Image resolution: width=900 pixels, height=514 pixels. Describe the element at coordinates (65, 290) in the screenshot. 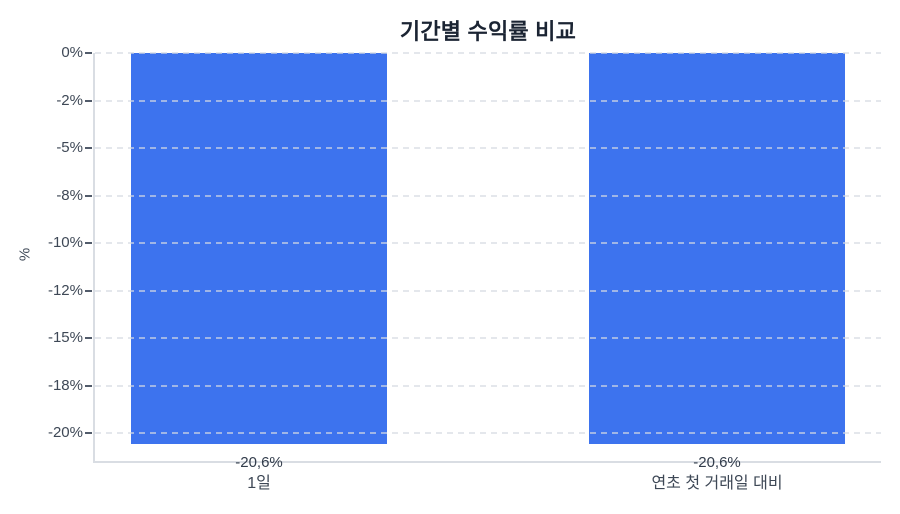

I see `y-tick-label: -12%` at that location.